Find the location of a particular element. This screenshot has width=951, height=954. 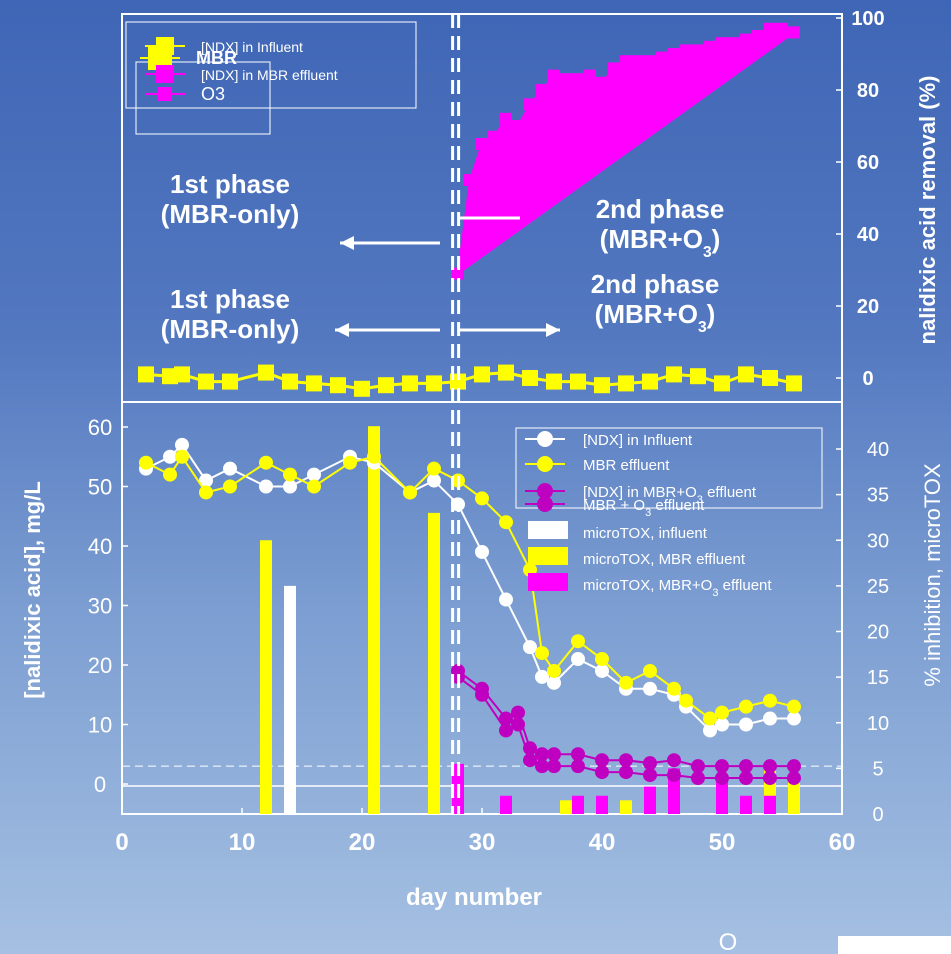

right-y-tick-label: 40 is located at coordinates (878, 450).